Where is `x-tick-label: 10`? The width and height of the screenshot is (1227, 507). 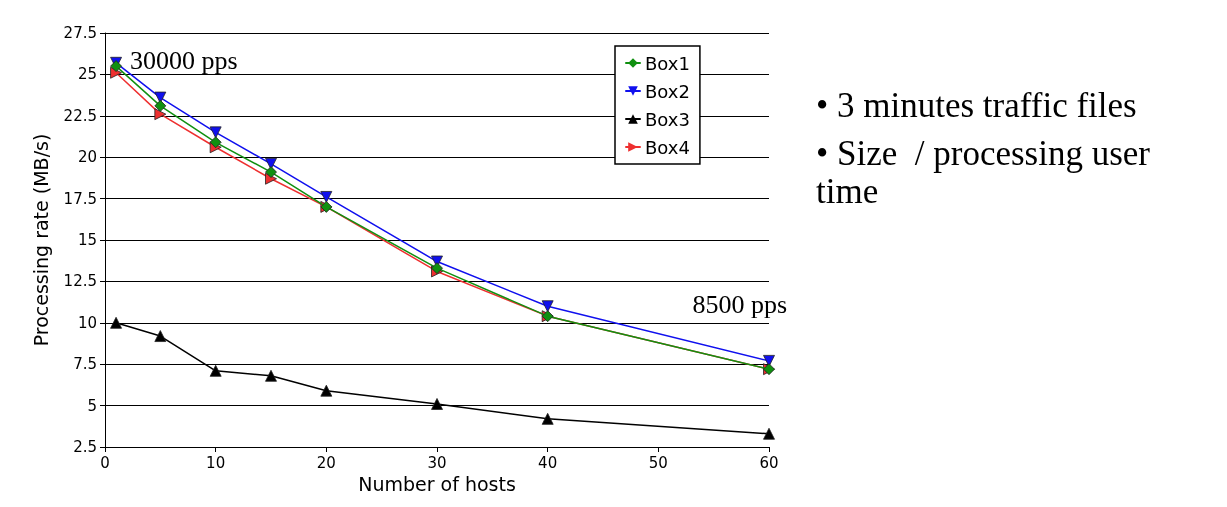
x-tick-label: 10 is located at coordinates (216, 462).